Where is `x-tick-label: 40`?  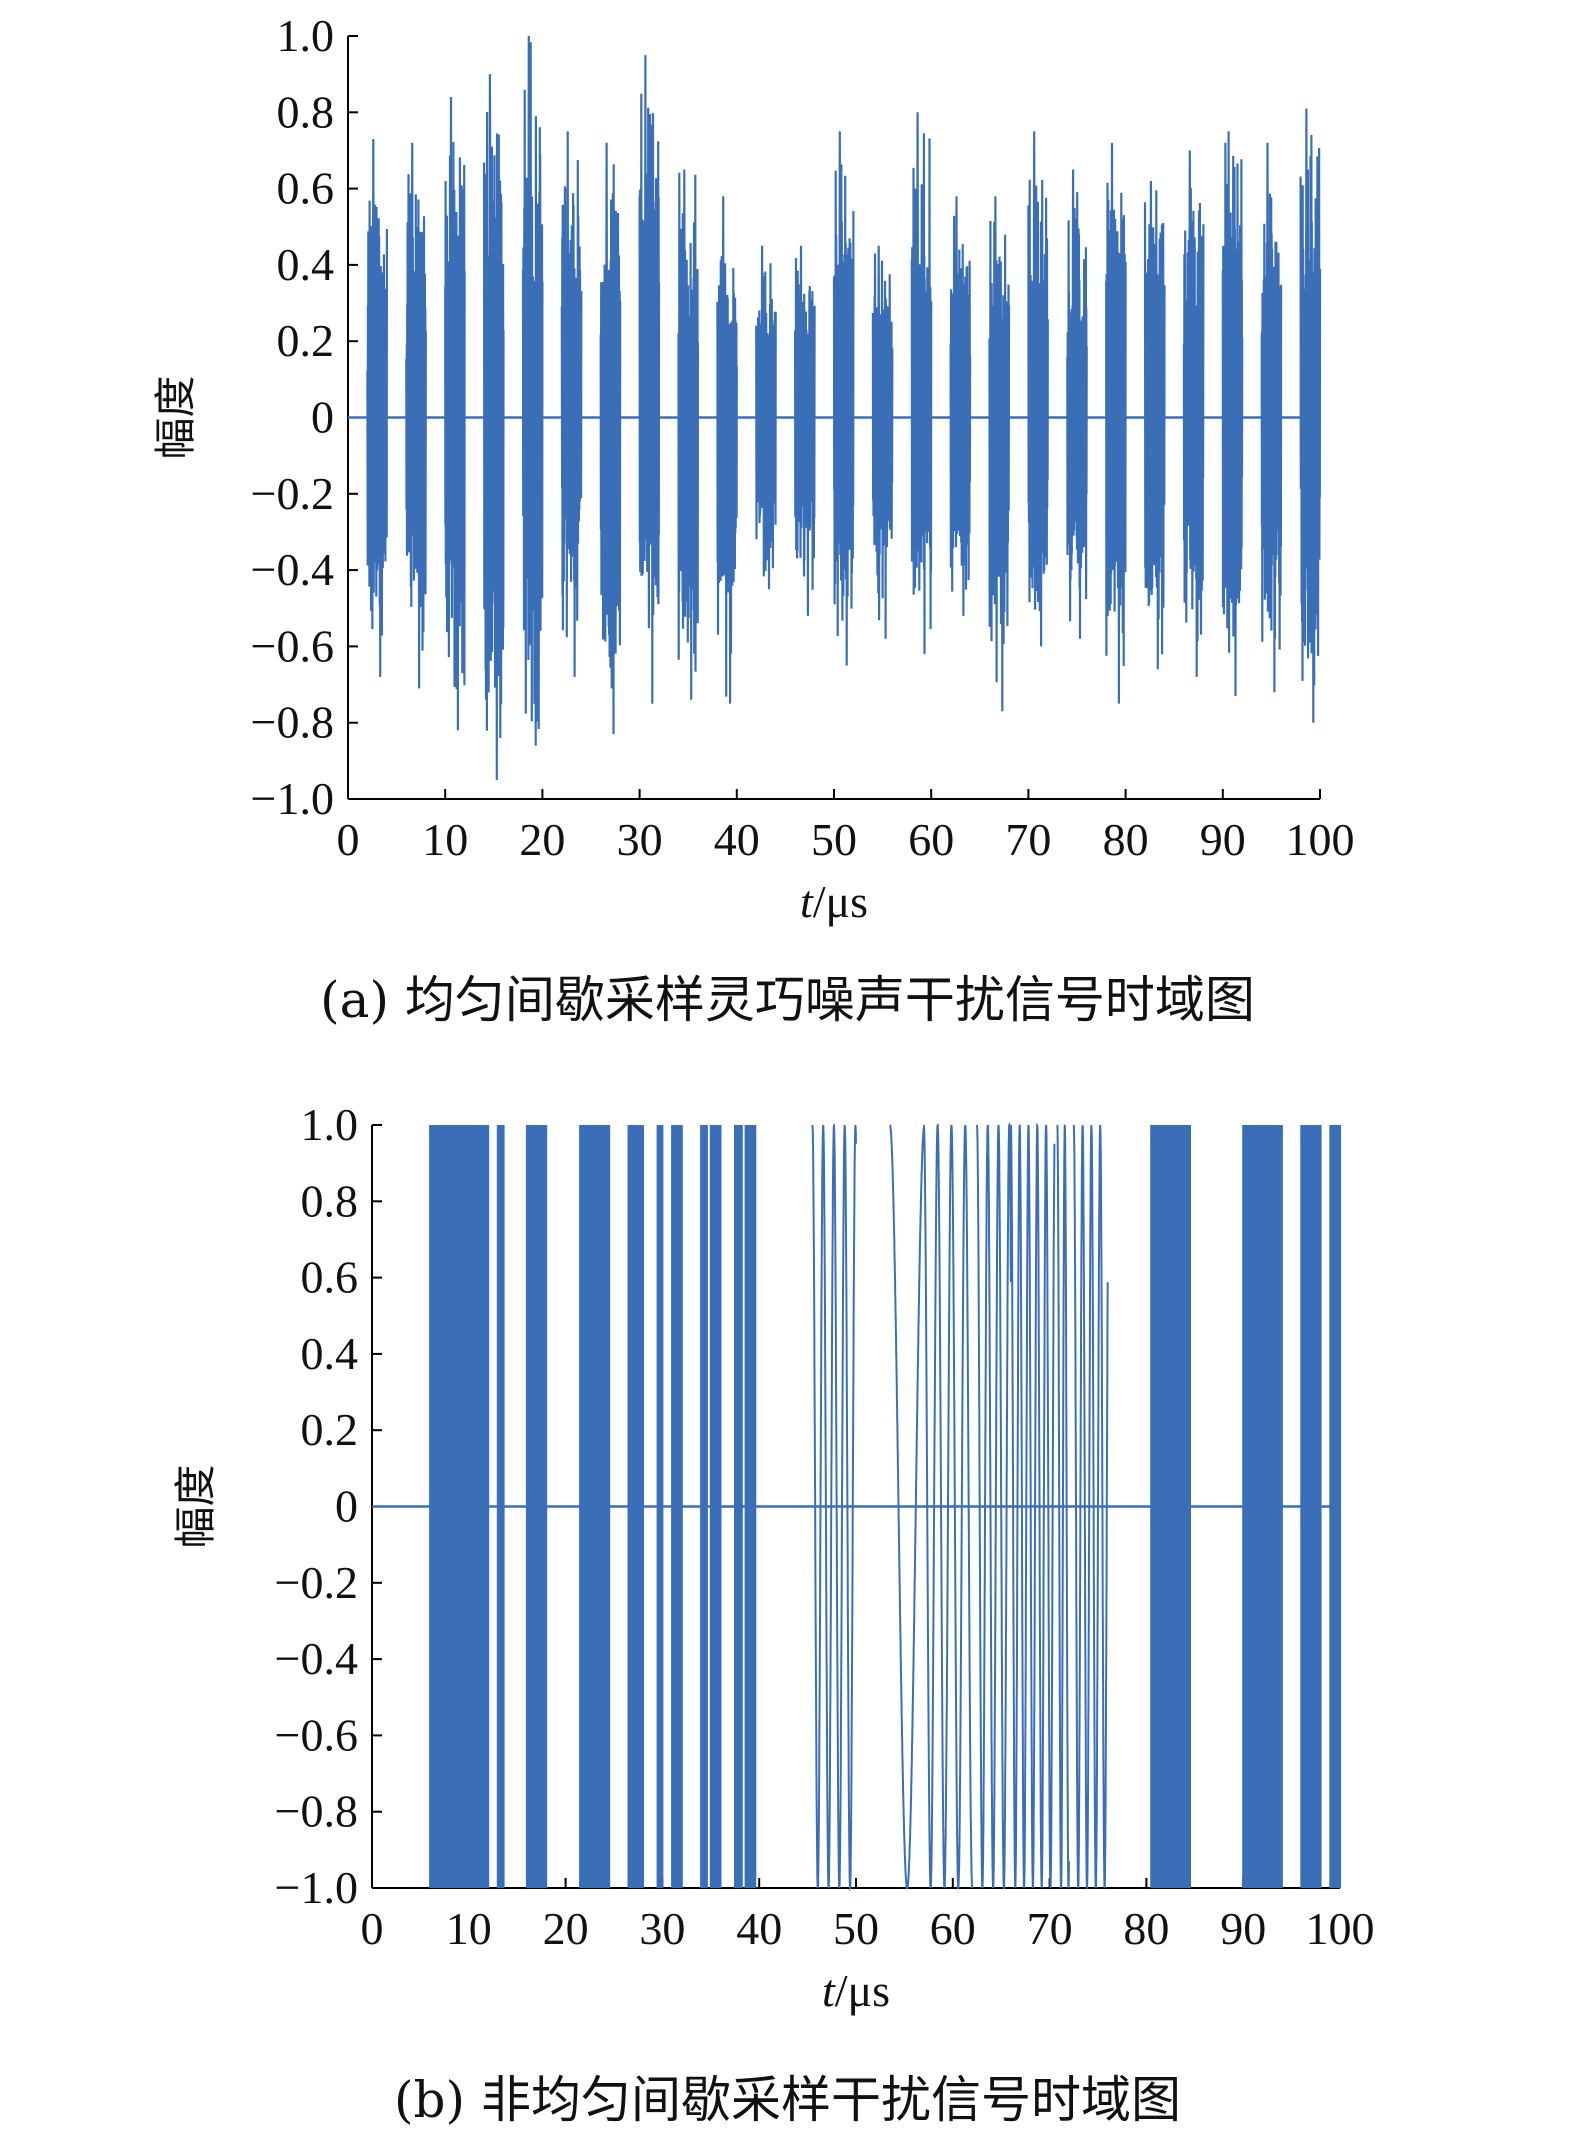
x-tick-label: 40 is located at coordinates (759, 1928).